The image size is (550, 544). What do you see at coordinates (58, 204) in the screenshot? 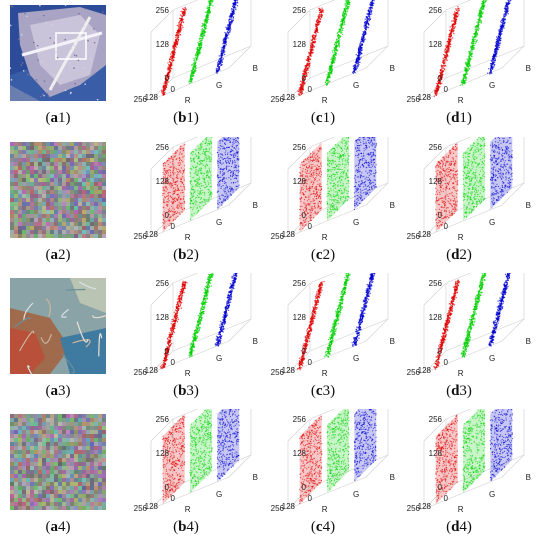
I see `image-panel: (a2)` at bounding box center [58, 204].